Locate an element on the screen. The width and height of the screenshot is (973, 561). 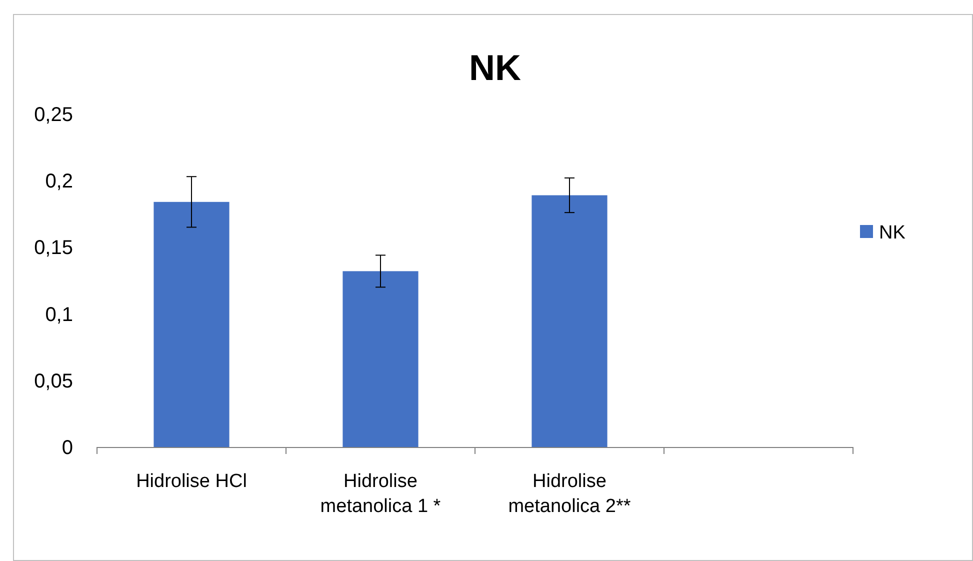
chart-title: NK is located at coordinates (495, 67).